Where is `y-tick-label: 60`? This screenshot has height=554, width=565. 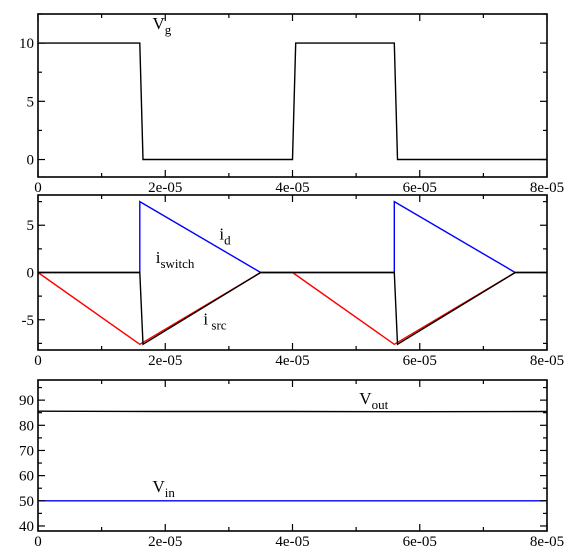
y-tick-label: 60 is located at coordinates (26, 477).